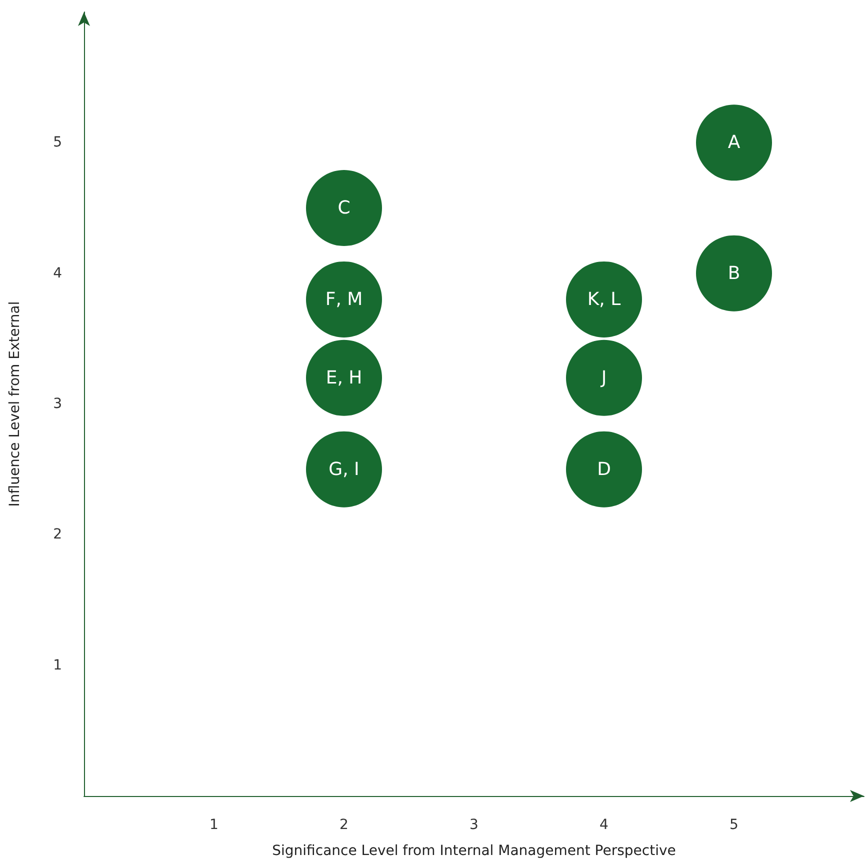  I want to click on data-label: K, L, so click(604, 299).